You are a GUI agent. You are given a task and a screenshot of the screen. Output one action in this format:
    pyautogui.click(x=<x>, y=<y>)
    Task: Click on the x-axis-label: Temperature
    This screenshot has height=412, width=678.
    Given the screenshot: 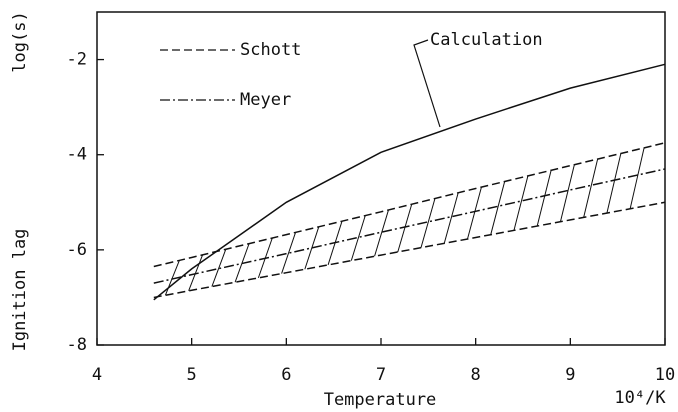 What is the action you would take?
    pyautogui.click(x=380, y=400)
    